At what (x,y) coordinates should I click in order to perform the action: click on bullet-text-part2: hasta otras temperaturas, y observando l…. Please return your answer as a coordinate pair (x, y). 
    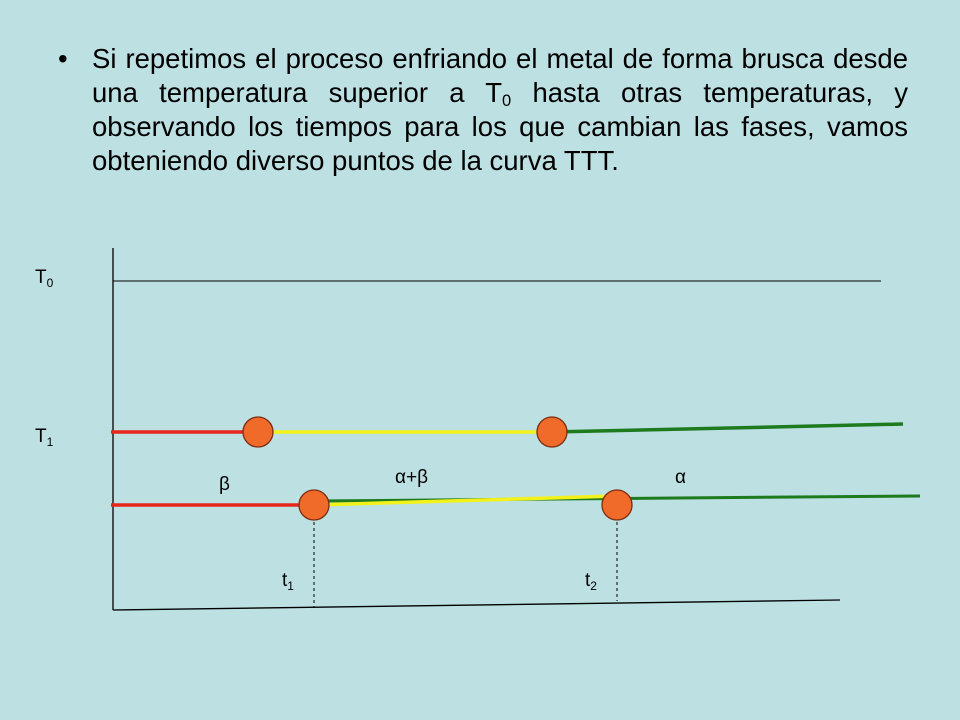
    Looking at the image, I should click on (500, 126).